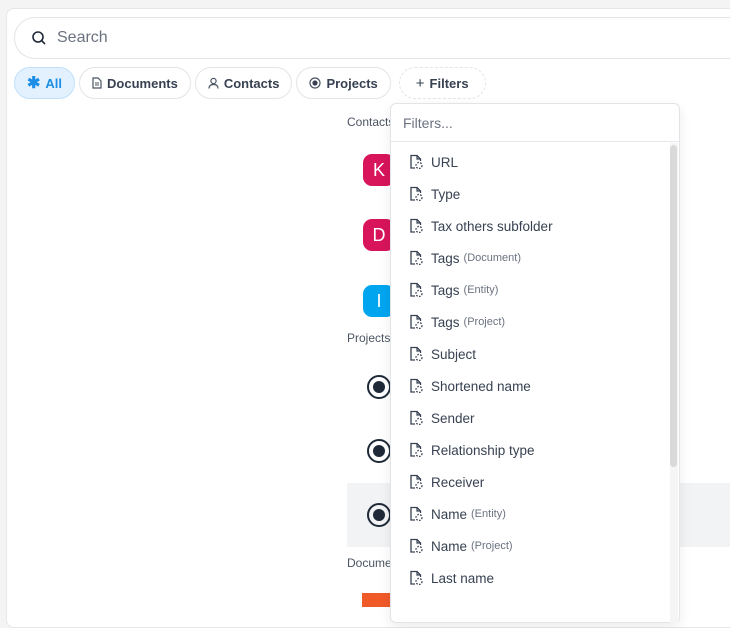 This screenshot has width=730, height=628. Describe the element at coordinates (352, 83) in the screenshot. I see `chip-label: Projects` at that location.